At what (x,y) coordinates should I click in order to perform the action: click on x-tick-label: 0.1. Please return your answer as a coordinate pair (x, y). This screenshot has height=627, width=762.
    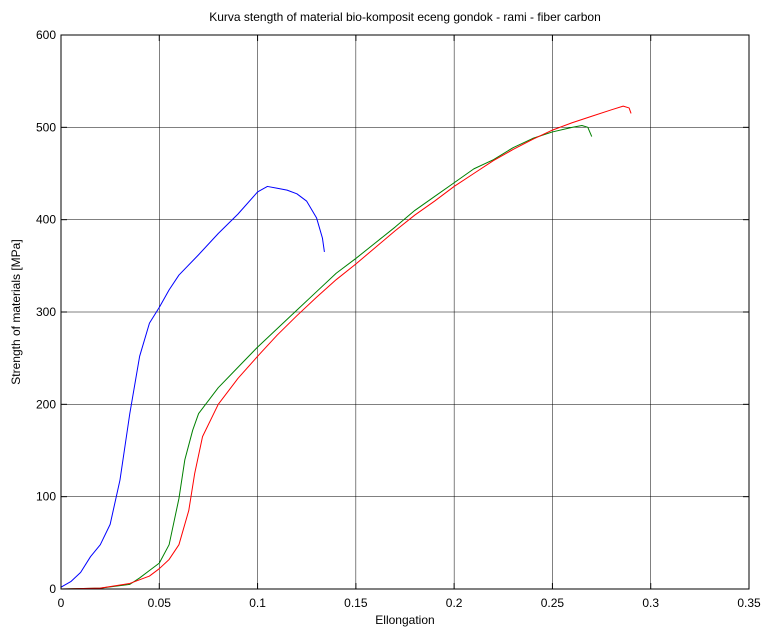
    Looking at the image, I should click on (257, 603).